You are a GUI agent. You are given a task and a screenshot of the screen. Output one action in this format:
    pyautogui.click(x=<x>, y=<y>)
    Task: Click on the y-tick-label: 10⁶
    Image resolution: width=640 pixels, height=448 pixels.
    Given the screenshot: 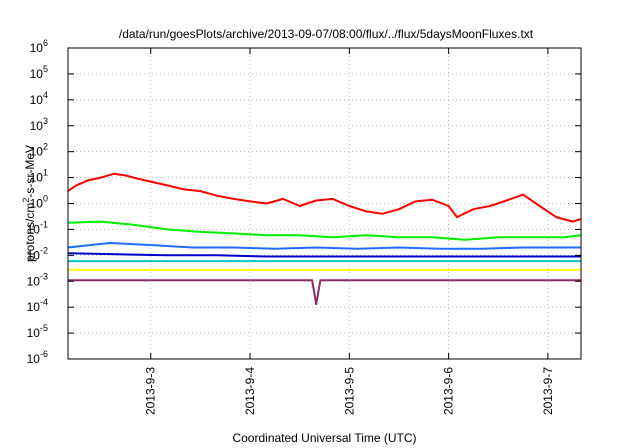 What is the action you would take?
    pyautogui.click(x=39, y=46)
    